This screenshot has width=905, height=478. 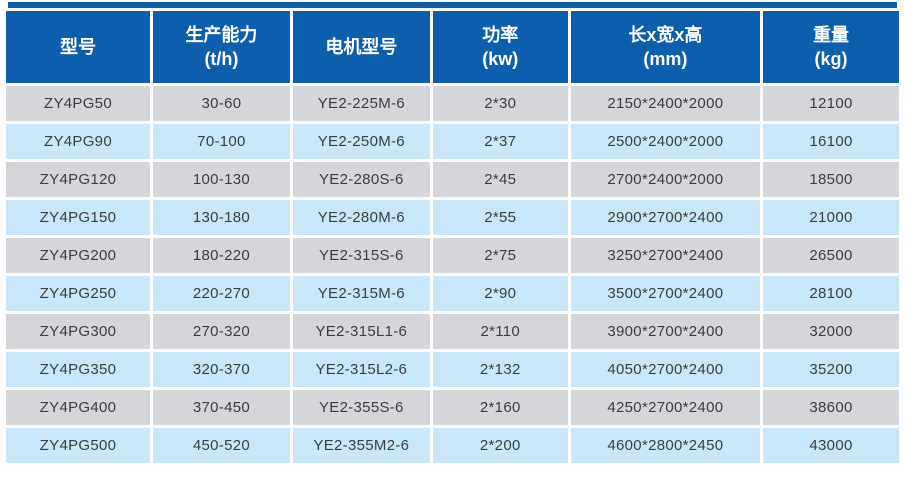 What do you see at coordinates (500, 445) in the screenshot?
I see `cell-power: 2*200` at bounding box center [500, 445].